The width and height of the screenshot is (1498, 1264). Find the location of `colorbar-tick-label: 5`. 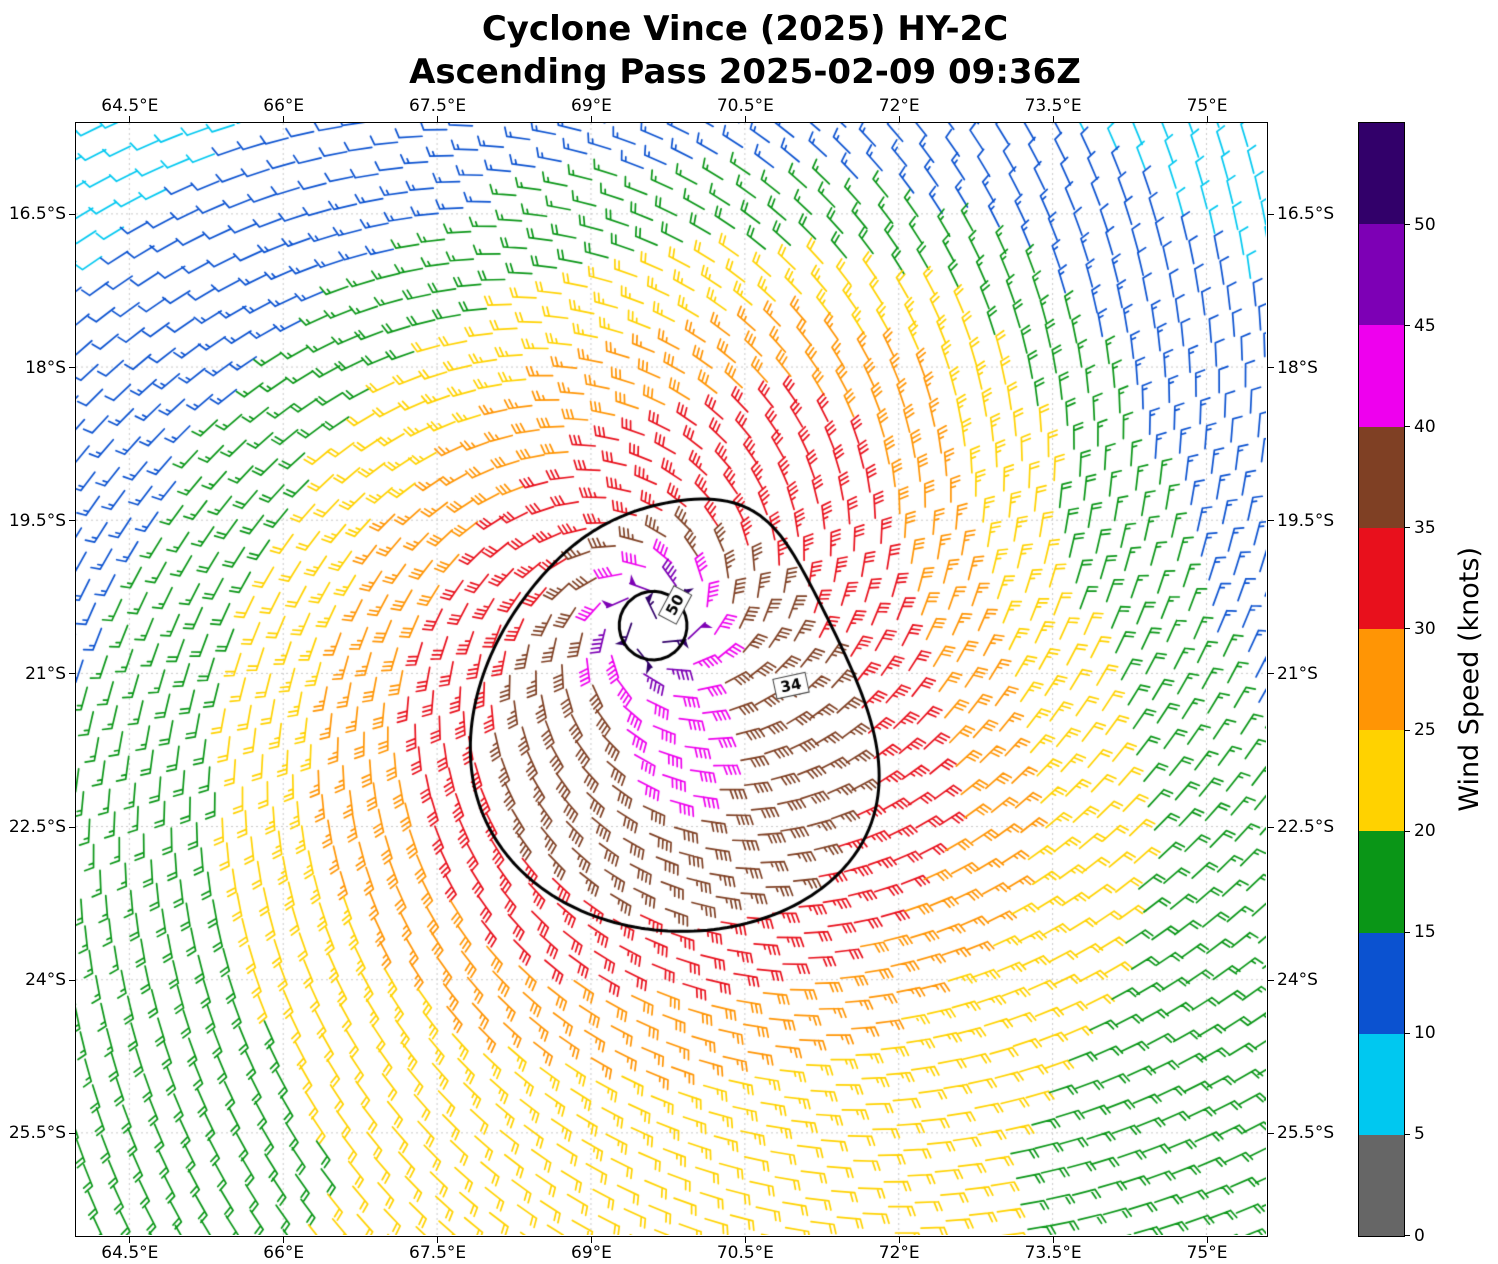

colorbar-tick-label: 5 is located at coordinates (1419, 1134).